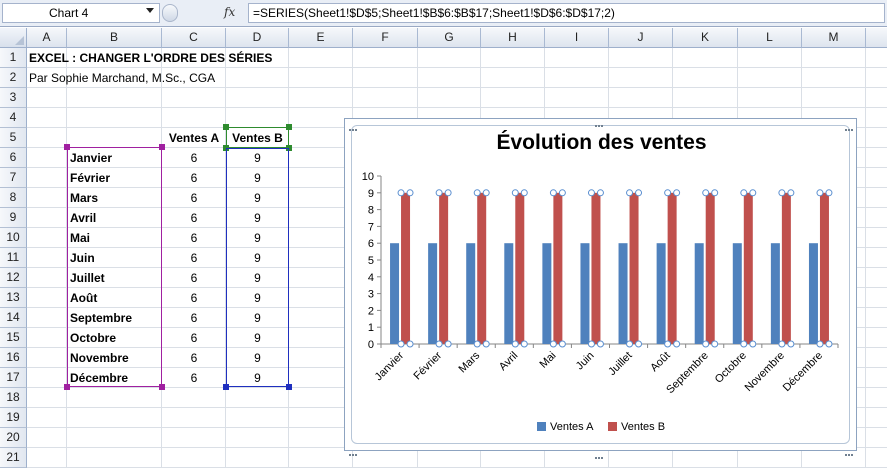 The width and height of the screenshot is (887, 468). What do you see at coordinates (13, 338) in the screenshot?
I see `row-header-15: 15` at bounding box center [13, 338].